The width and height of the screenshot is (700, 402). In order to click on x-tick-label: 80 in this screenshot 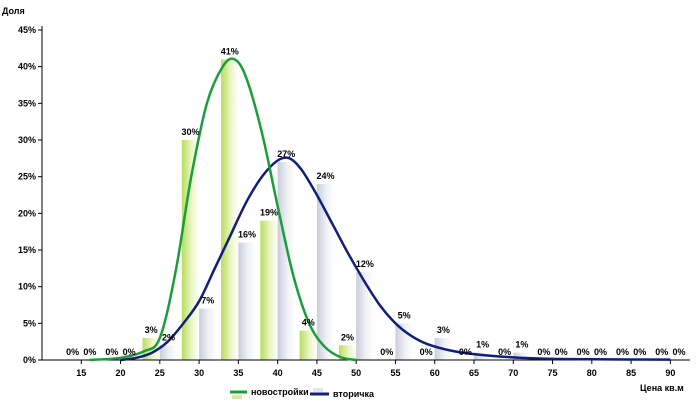, I will do `click(592, 373)`.